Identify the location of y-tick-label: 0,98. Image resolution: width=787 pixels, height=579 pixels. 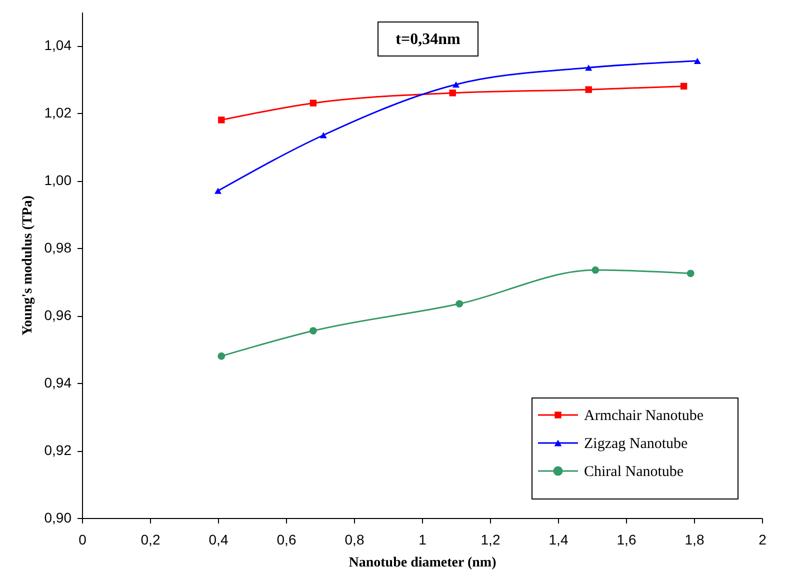
(58, 248).